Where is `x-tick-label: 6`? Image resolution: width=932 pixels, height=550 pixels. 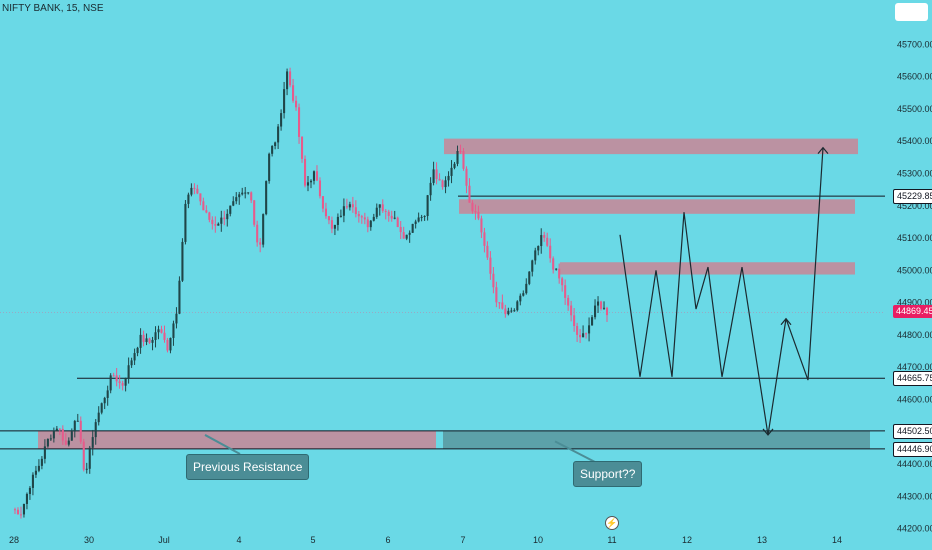
x-tick-label: 6 is located at coordinates (387, 540).